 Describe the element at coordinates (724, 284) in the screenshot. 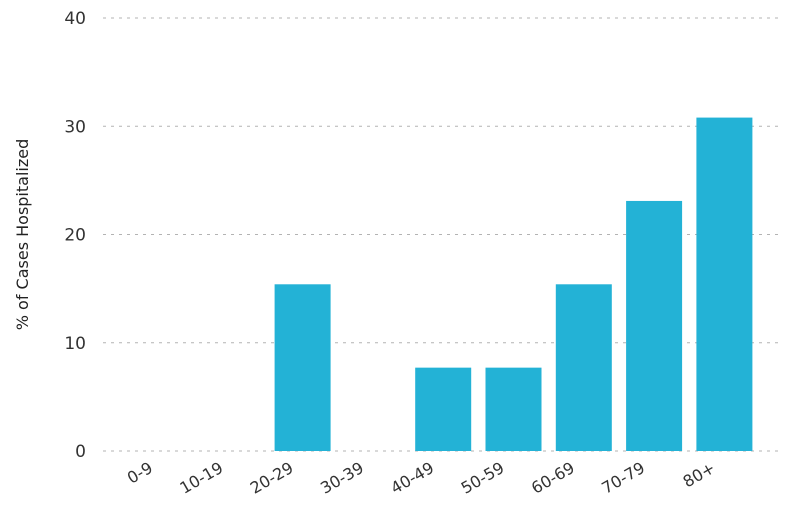

I see `bar-80+` at that location.